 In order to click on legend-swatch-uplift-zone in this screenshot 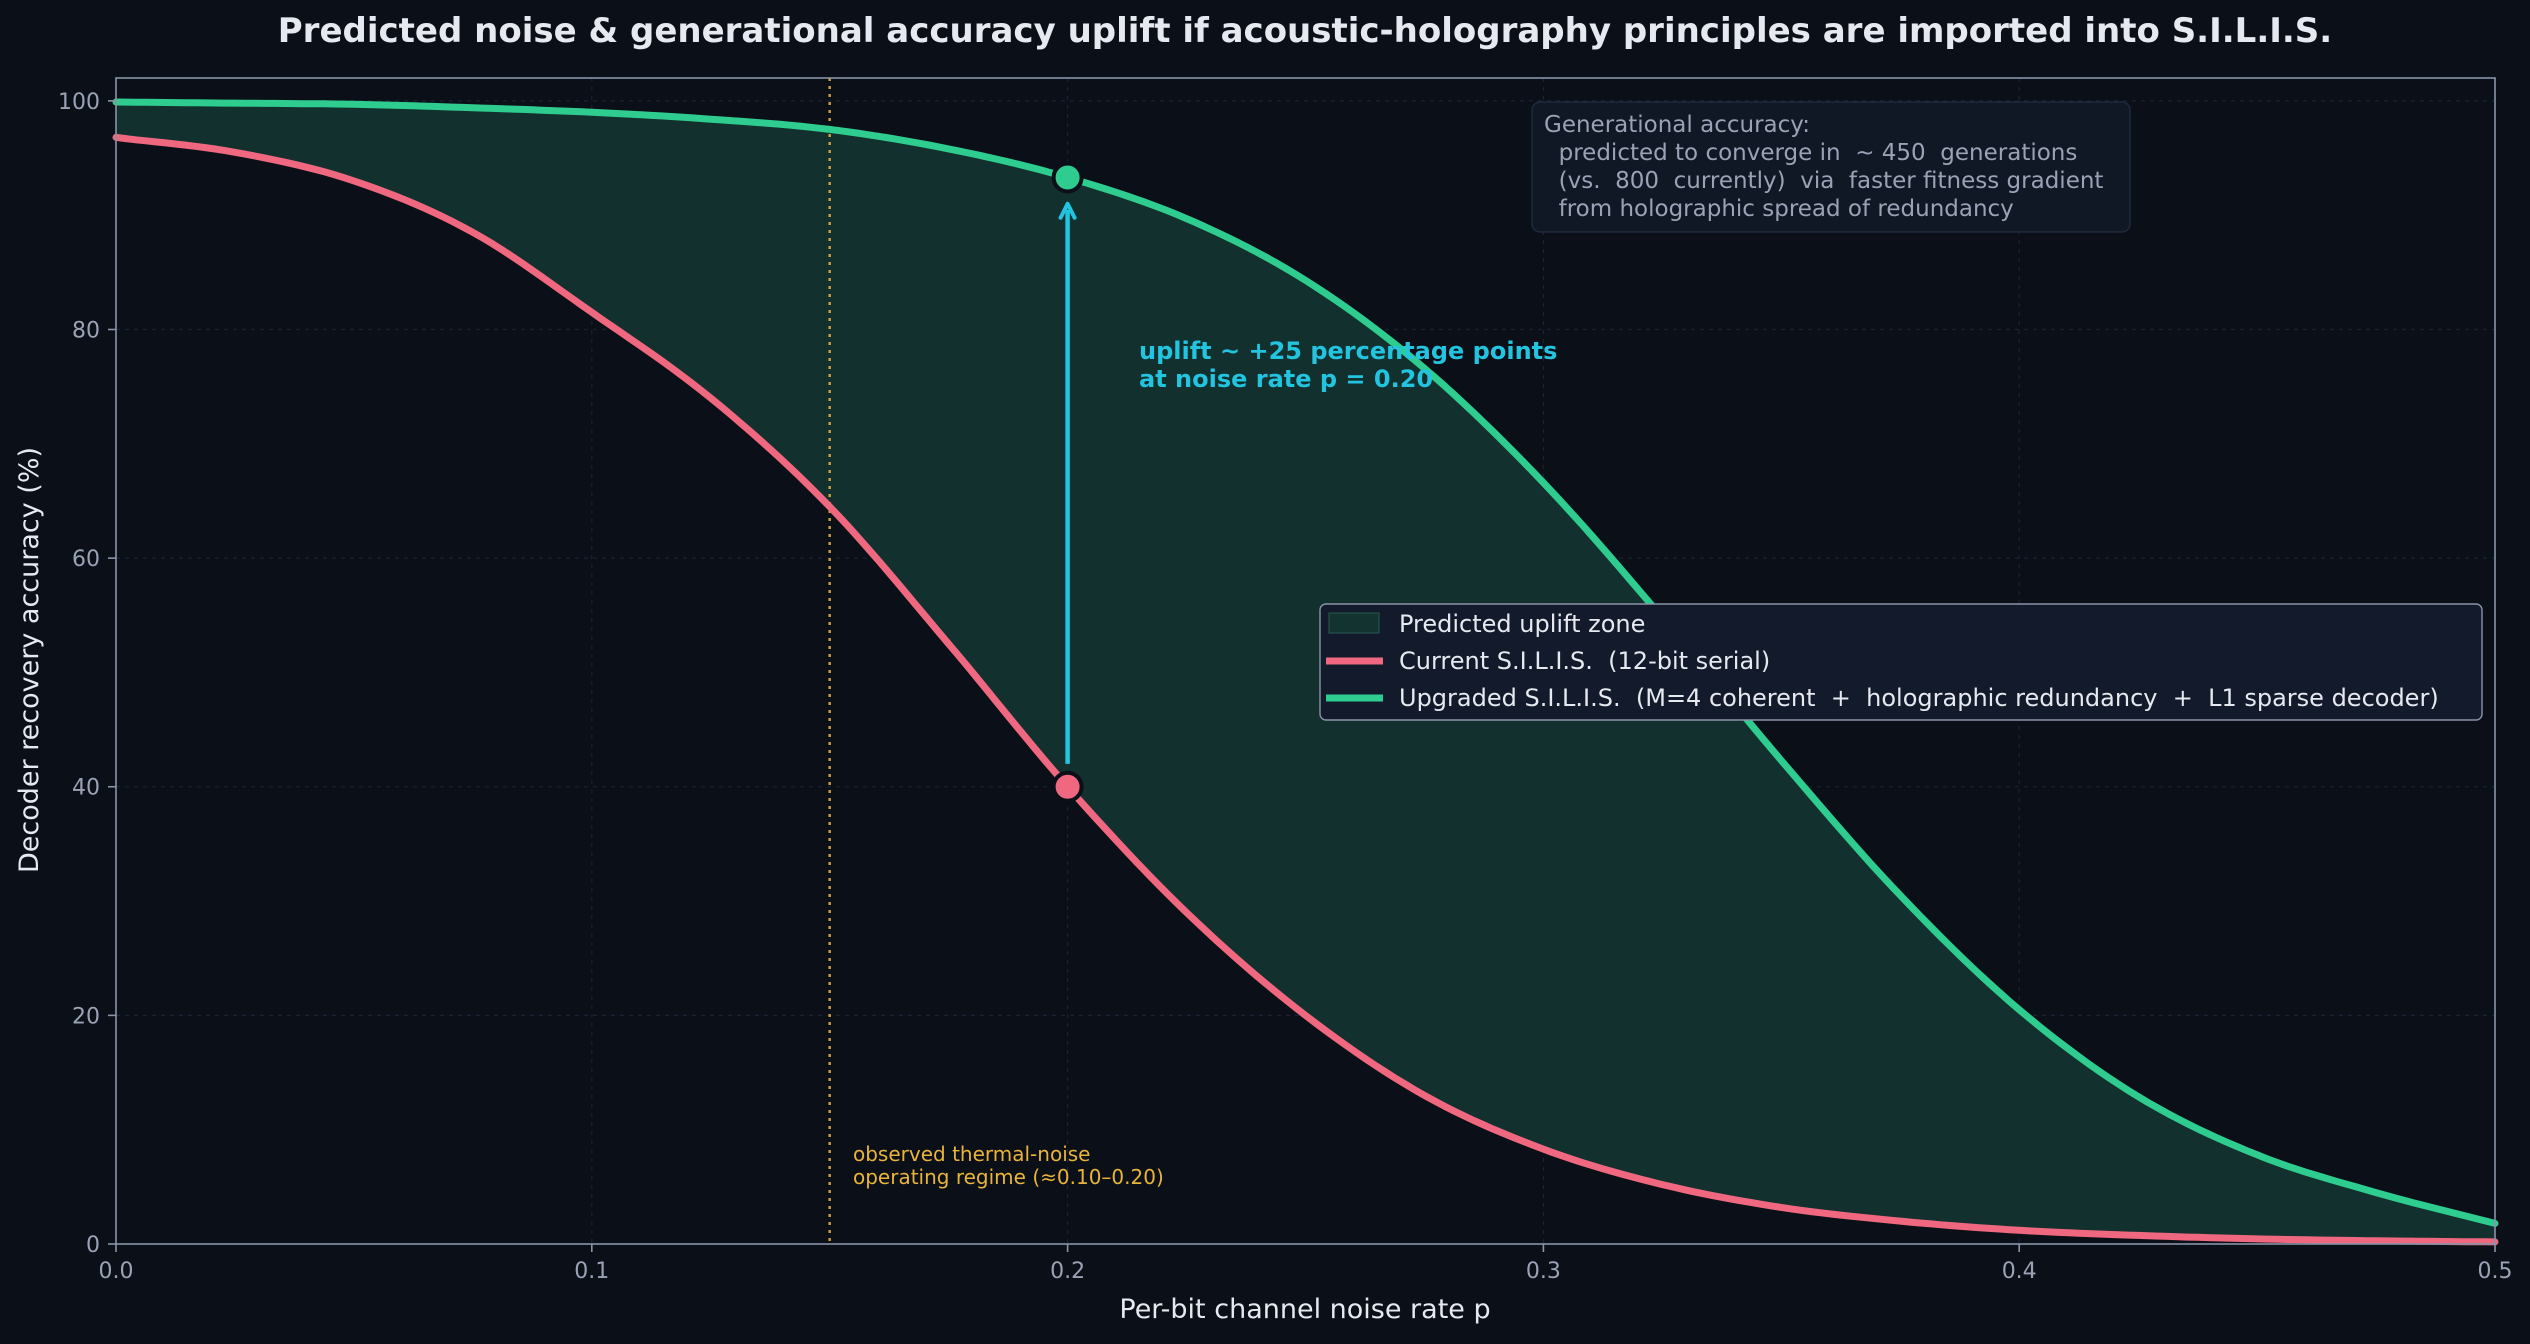, I will do `click(1354, 623)`.